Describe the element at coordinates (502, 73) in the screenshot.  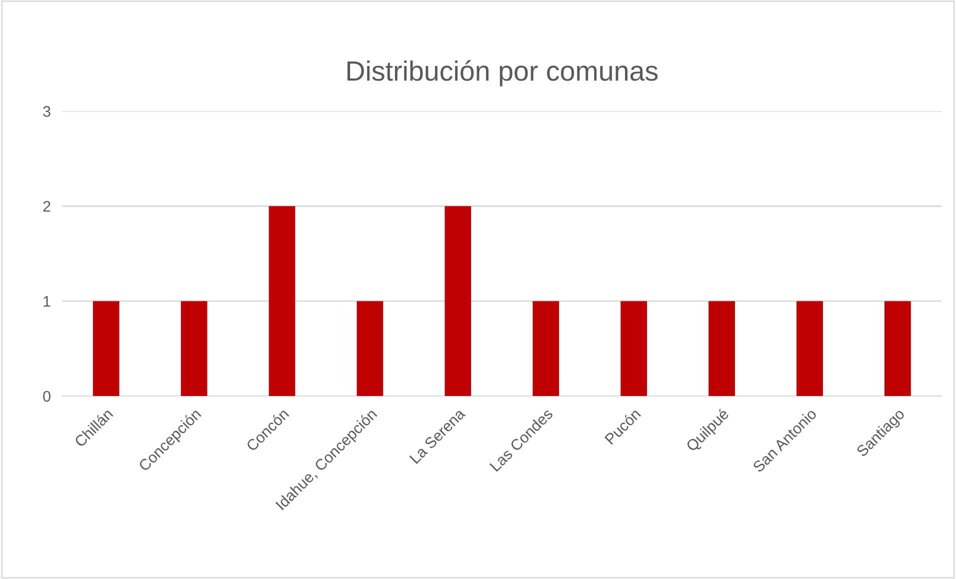
I see `chart-title: Distribución por comunas` at that location.